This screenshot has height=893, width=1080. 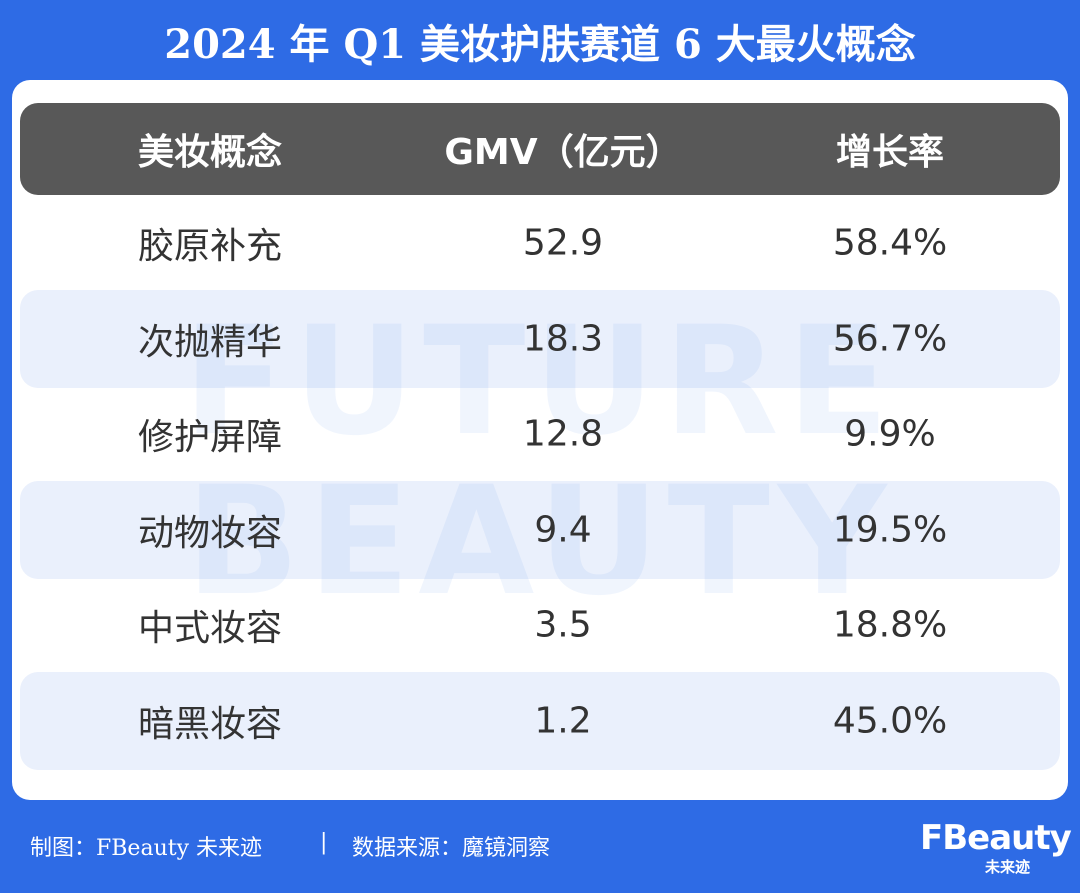 What do you see at coordinates (540, 44) in the screenshot?
I see `title: 2024 年 Q1 美妆护肤赛道 6 大最火概念` at bounding box center [540, 44].